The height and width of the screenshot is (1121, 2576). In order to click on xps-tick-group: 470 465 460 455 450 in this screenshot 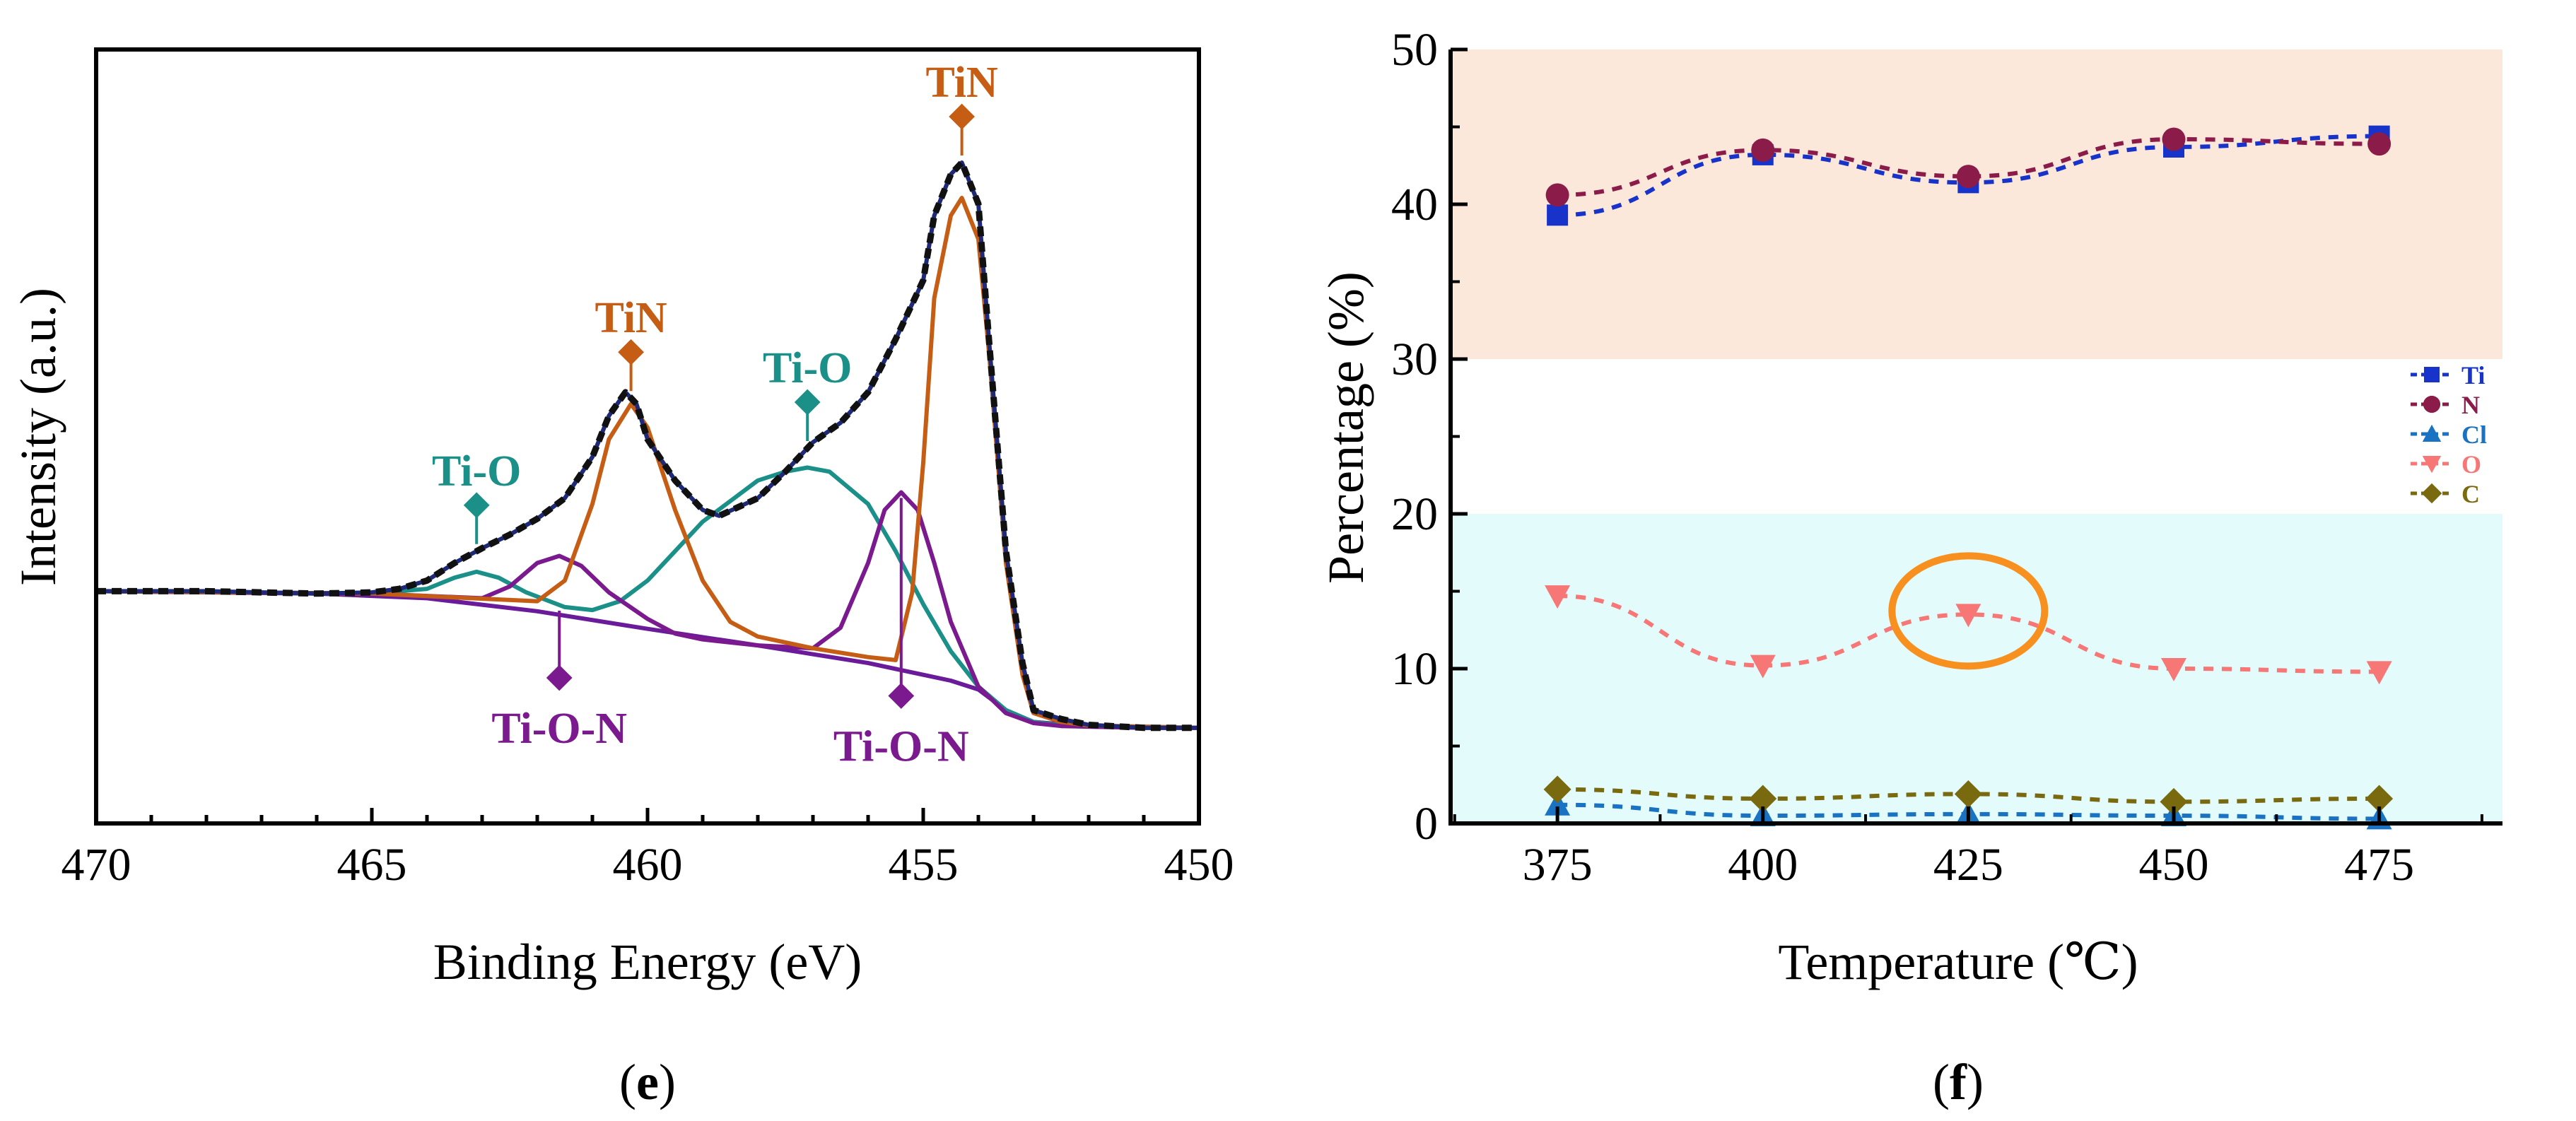, I will do `click(648, 849)`.